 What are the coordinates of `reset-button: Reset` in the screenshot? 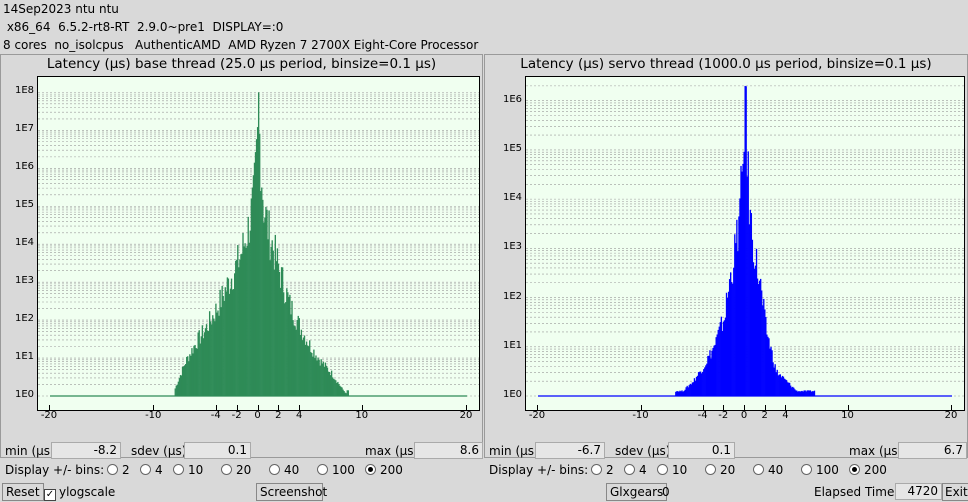 It's located at (23, 492).